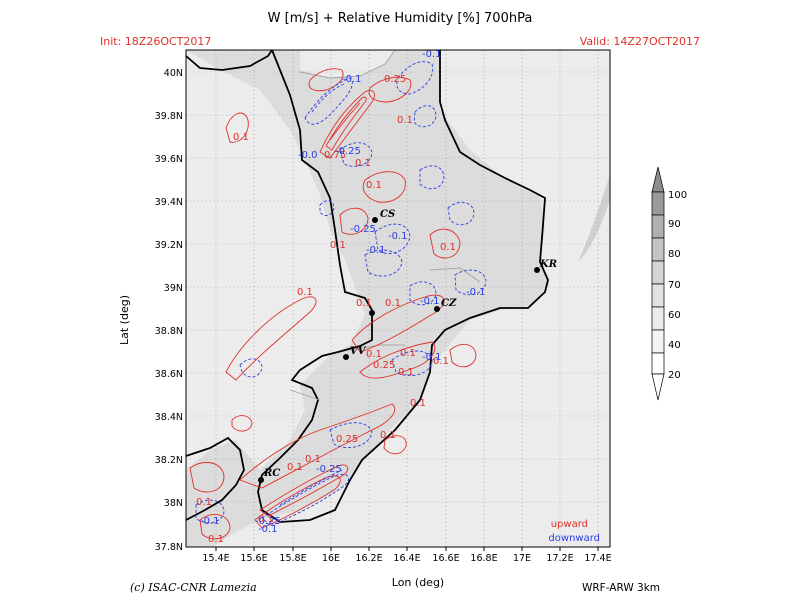 The height and width of the screenshot is (600, 800). What do you see at coordinates (400, 18) in the screenshot?
I see `map-title: W [m/s] + Relative Humidity [%] 700hPa` at bounding box center [400, 18].